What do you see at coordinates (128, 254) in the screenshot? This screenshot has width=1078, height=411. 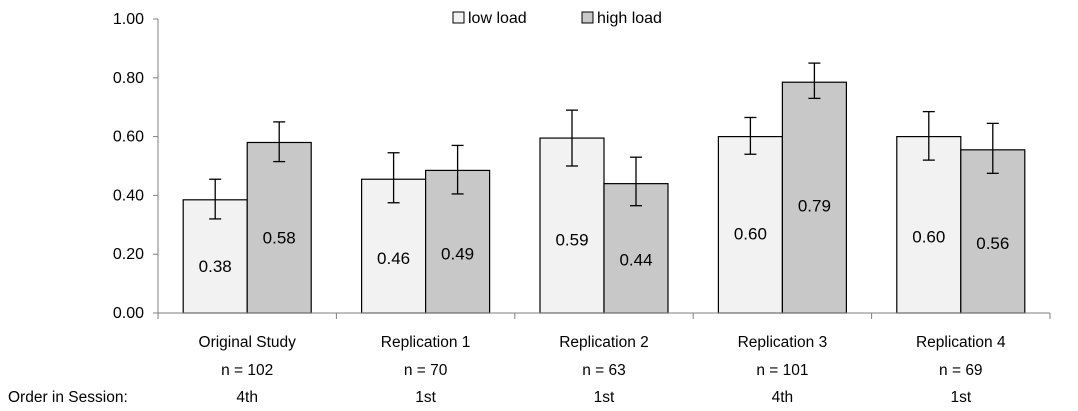 I see `y-tick-label: 0.20` at bounding box center [128, 254].